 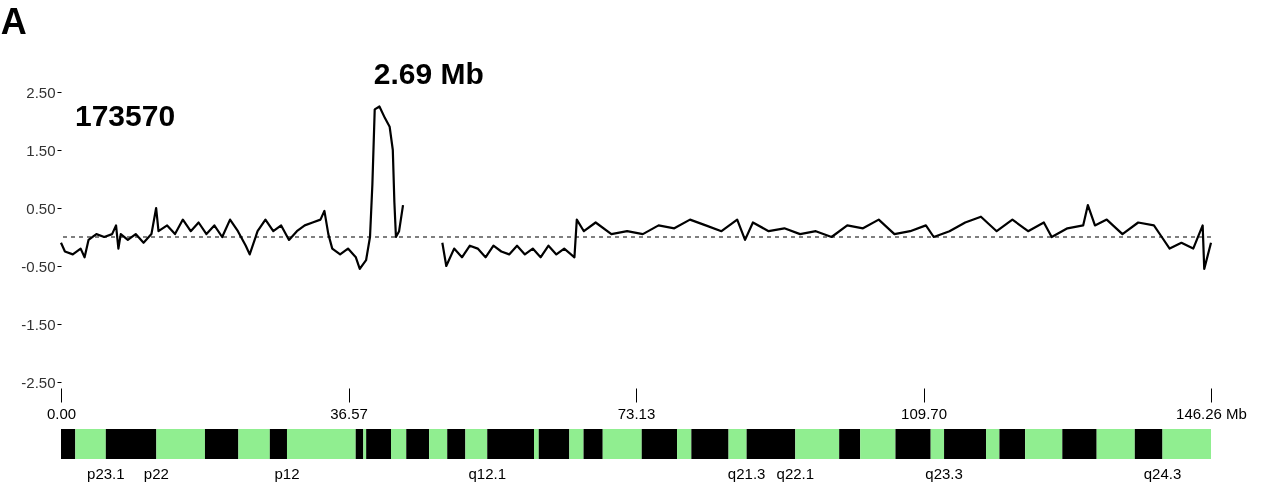 What do you see at coordinates (428, 73) in the screenshot?
I see `text: 2.69 Mb` at bounding box center [428, 73].